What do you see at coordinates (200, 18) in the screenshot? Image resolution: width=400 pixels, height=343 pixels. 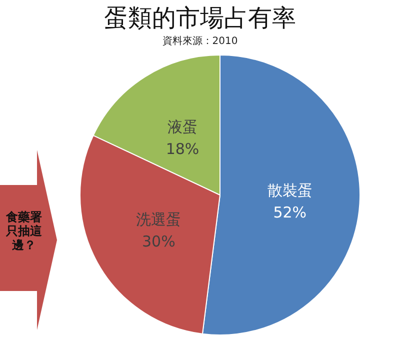 I see `chart-title: 蛋類的市場占有率` at bounding box center [200, 18].